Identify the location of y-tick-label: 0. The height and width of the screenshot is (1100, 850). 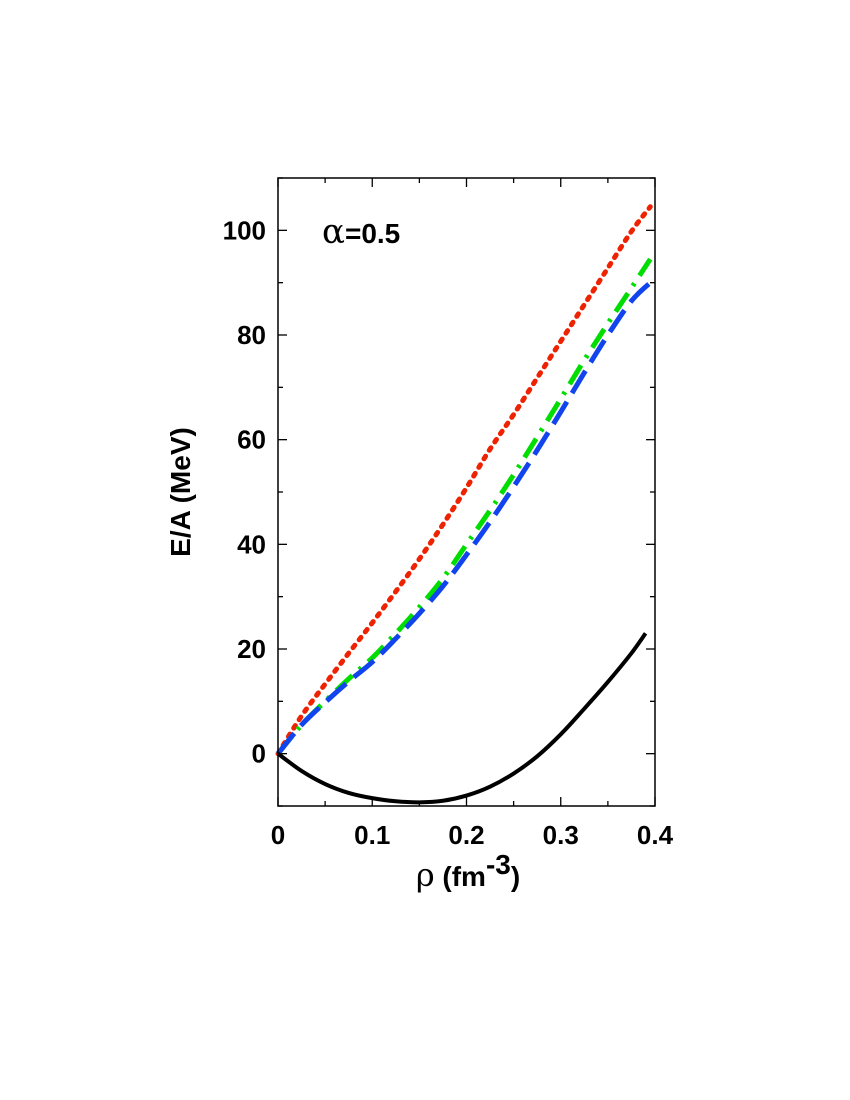
(259, 754).